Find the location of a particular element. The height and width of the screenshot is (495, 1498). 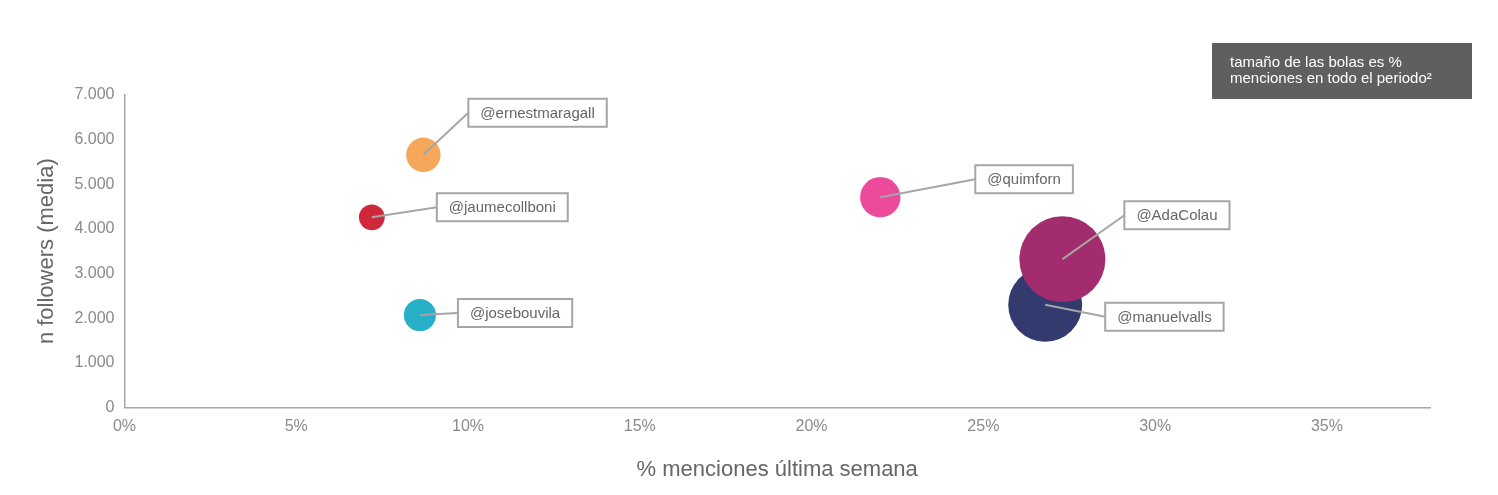

x-tick-label: 20% is located at coordinates (811, 426).